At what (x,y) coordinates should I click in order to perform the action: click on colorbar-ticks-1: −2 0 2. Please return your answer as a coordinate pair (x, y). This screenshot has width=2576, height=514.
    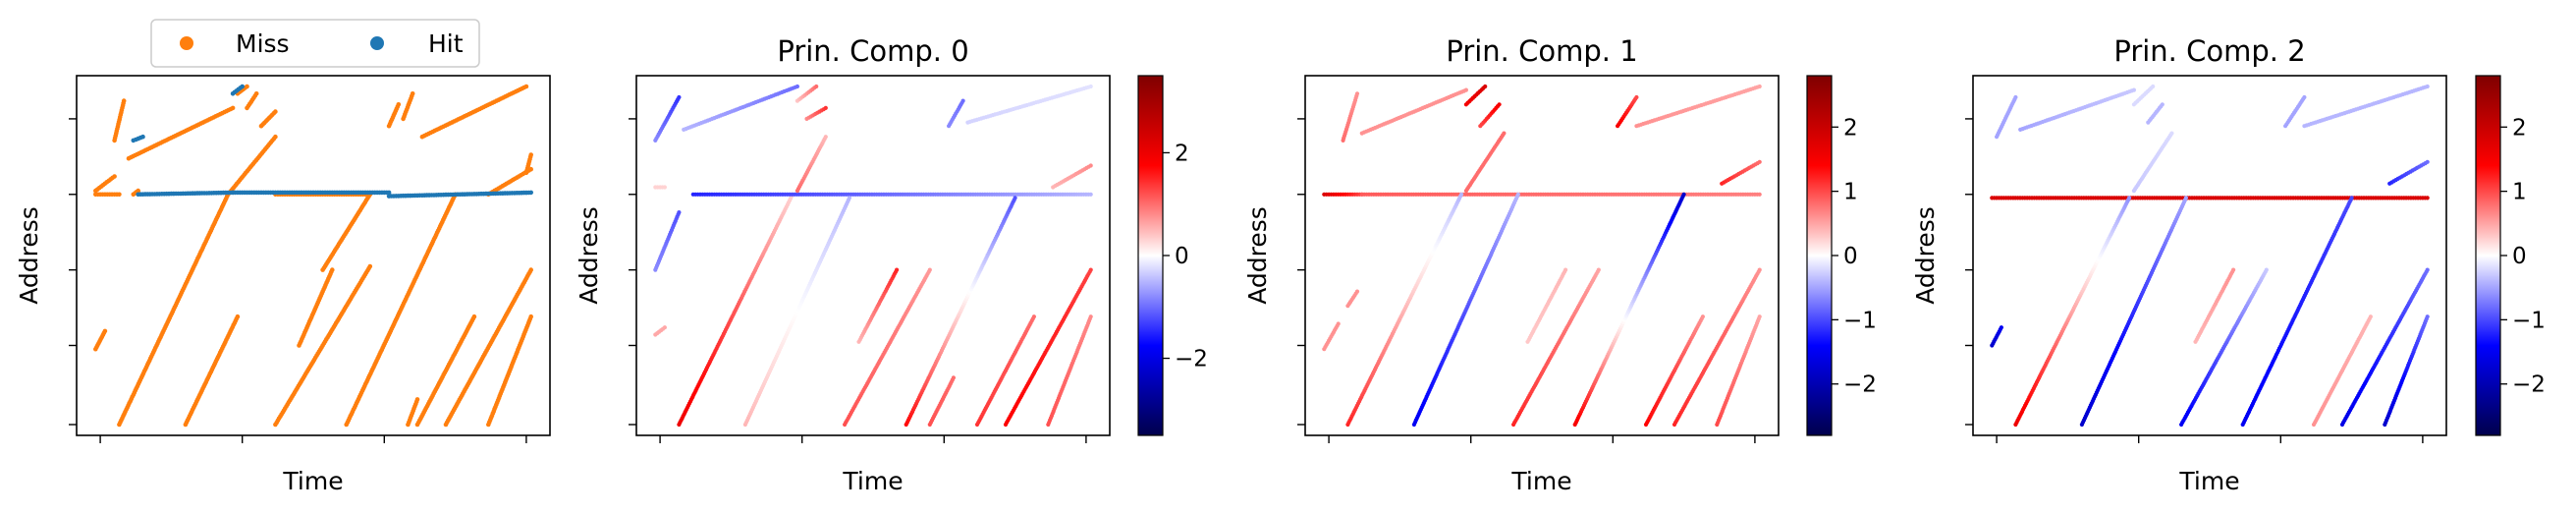
    Looking at the image, I should click on (1186, 256).